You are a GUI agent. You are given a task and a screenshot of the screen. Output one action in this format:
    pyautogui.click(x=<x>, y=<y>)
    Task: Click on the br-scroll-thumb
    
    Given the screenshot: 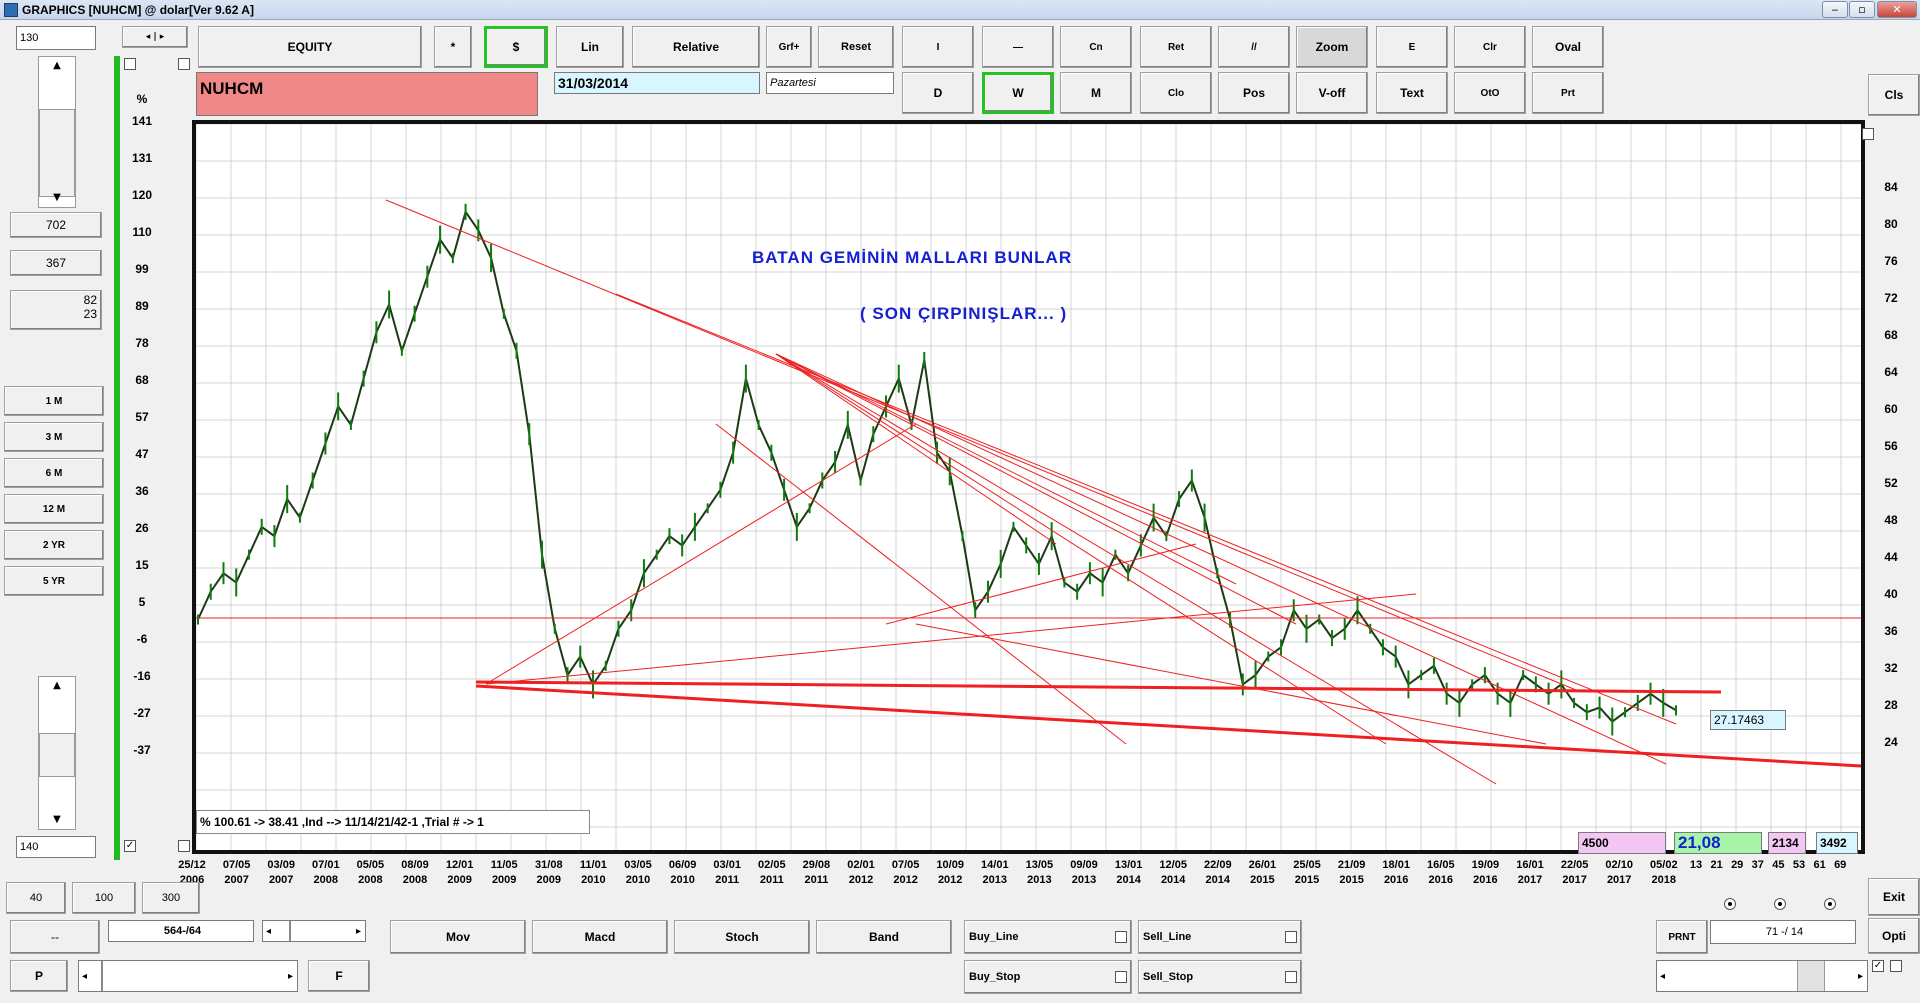 What is the action you would take?
    pyautogui.click(x=1811, y=976)
    